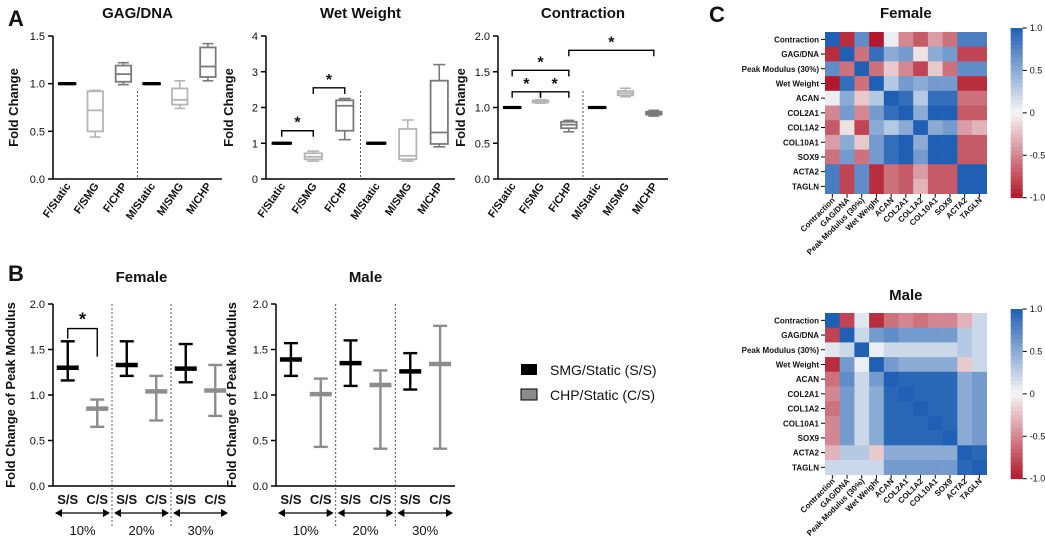  Describe the element at coordinates (806, 172) in the screenshot. I see `hf-row-label: ACTA2` at that location.